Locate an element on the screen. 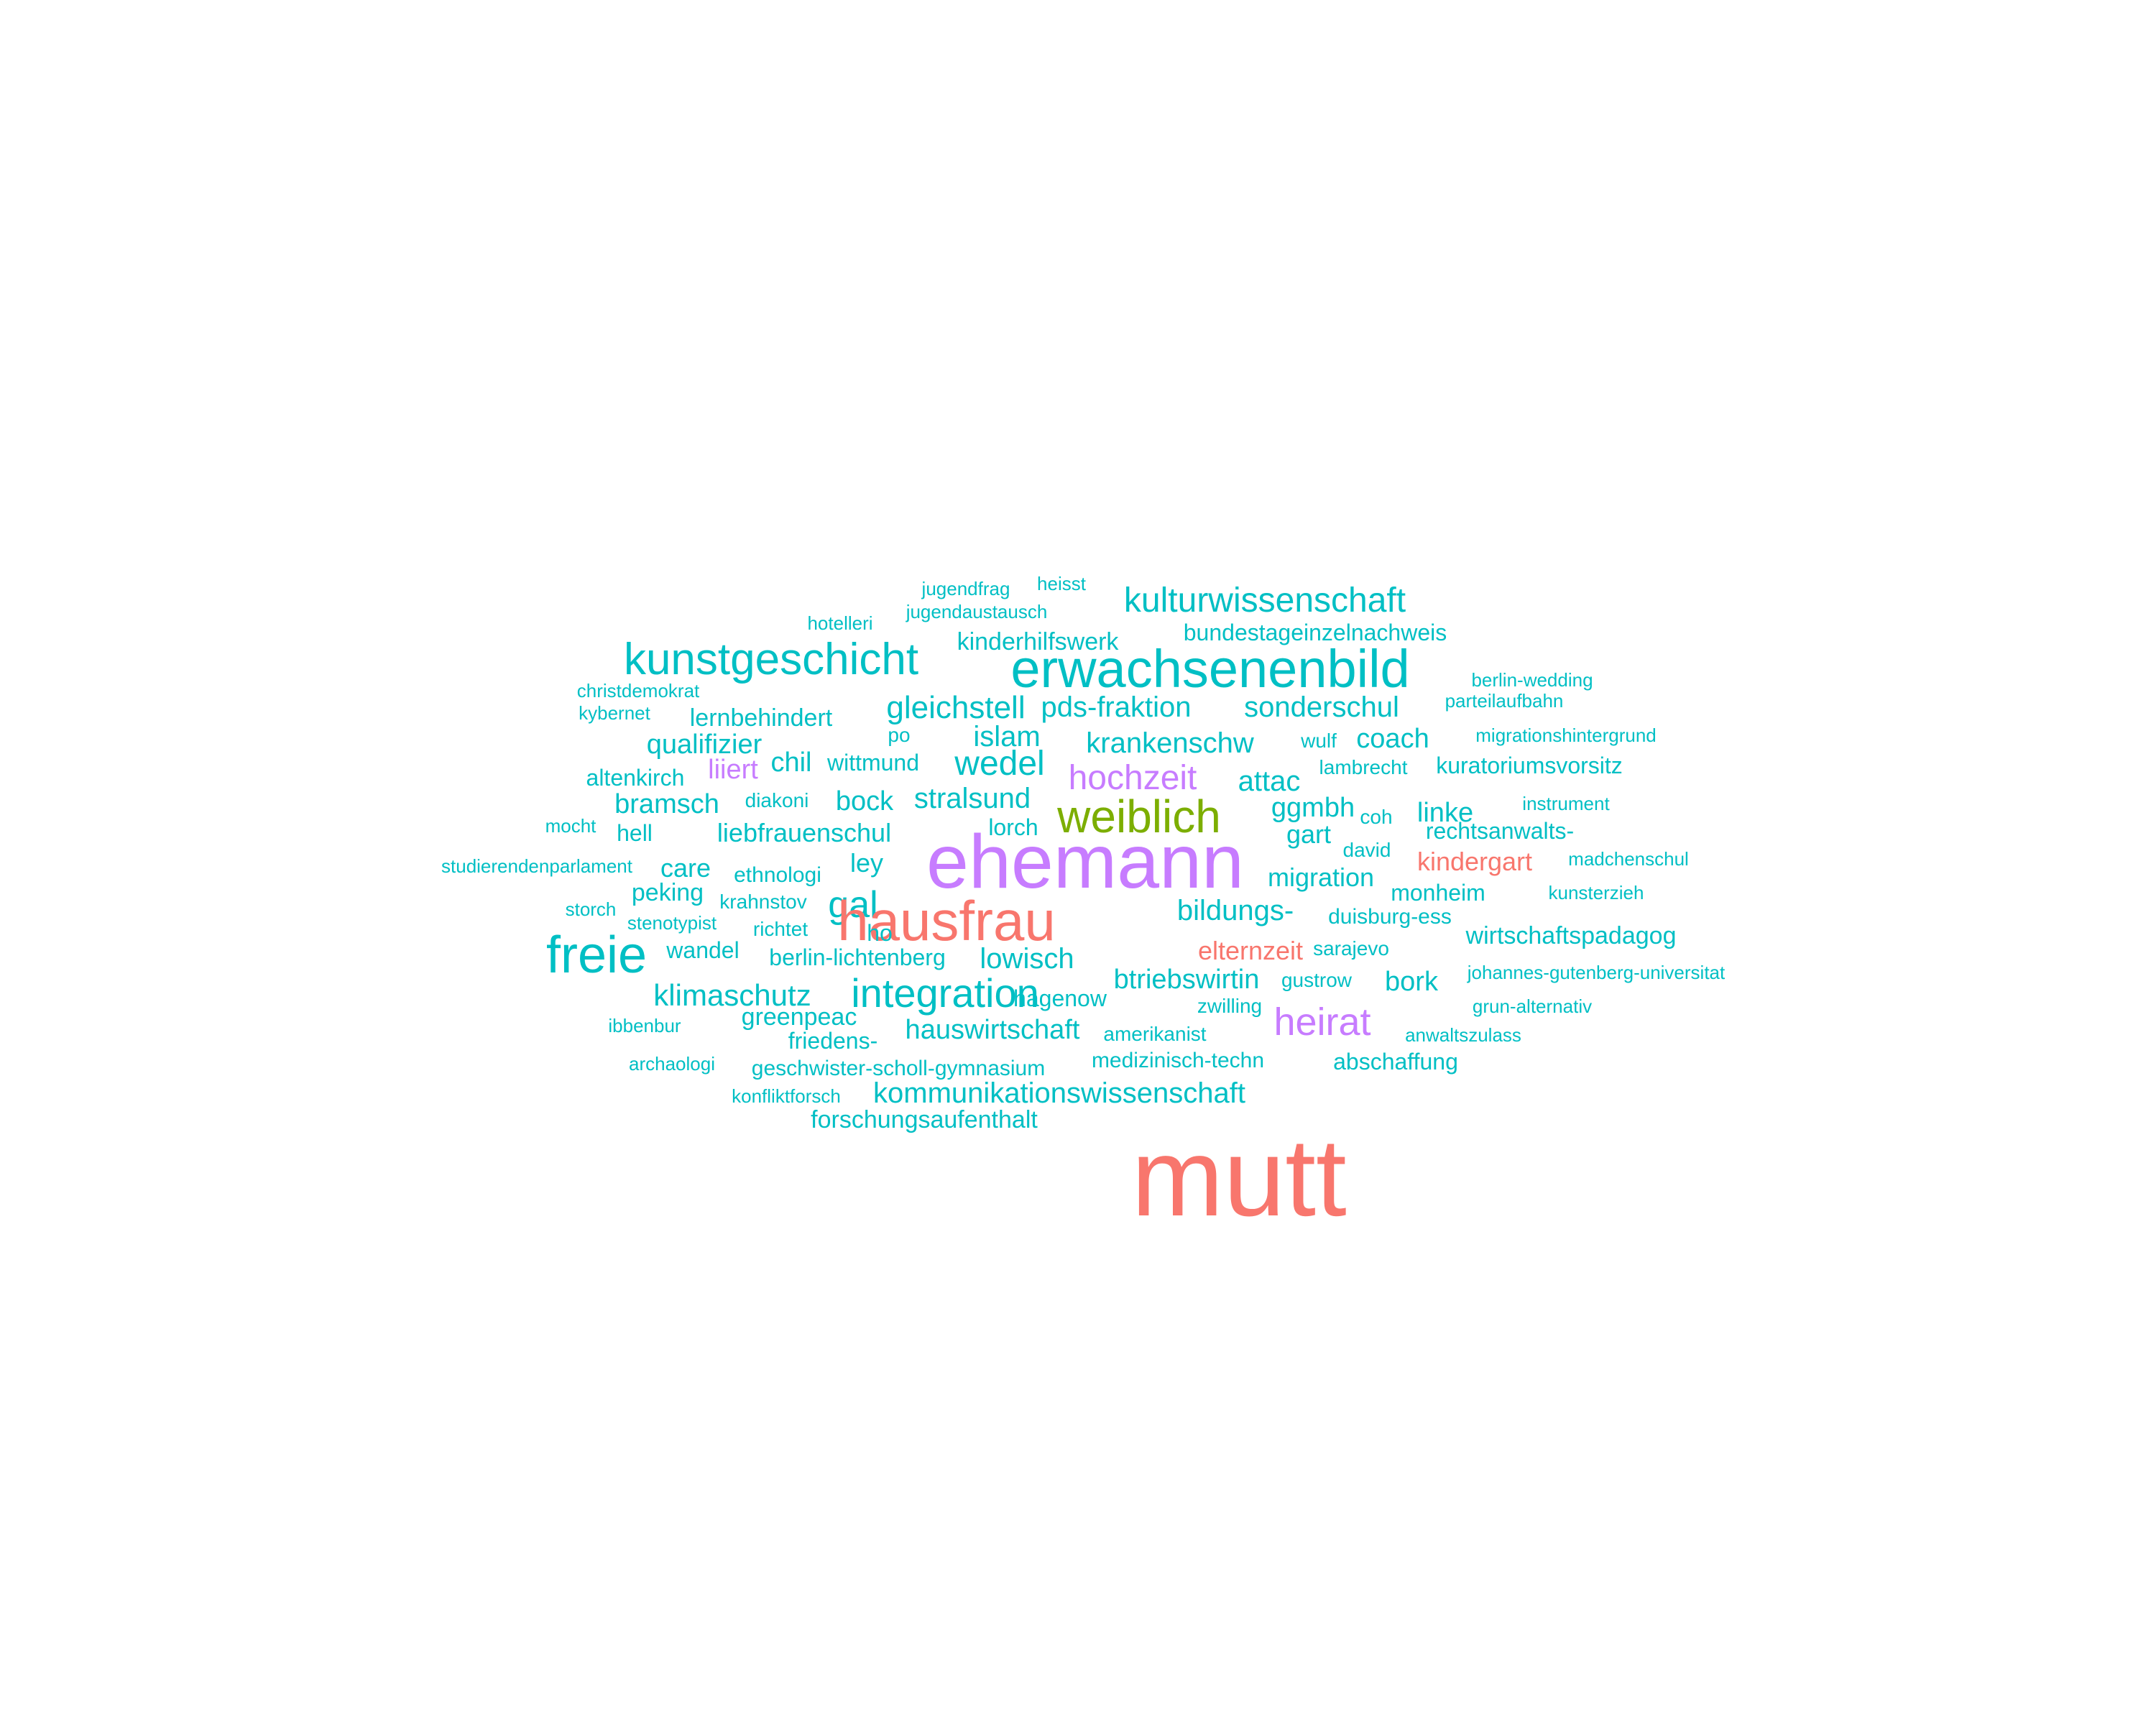 The width and height of the screenshot is (2156, 1725). word: kuratoriumsvorsitz is located at coordinates (1530, 765).